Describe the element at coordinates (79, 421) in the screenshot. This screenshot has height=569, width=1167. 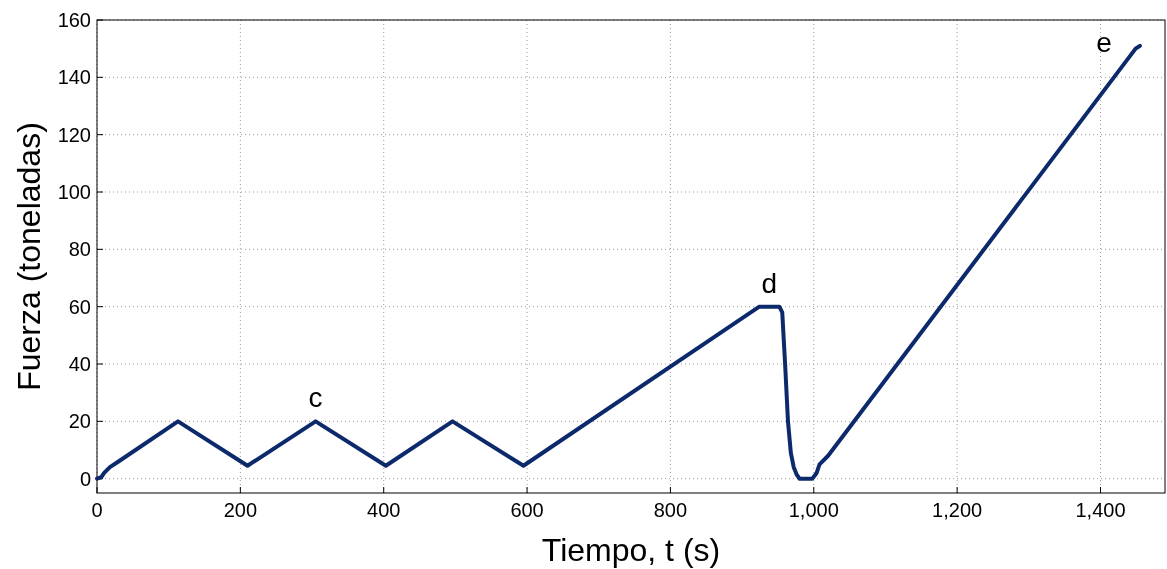
I see `y-tick-label: 20` at that location.